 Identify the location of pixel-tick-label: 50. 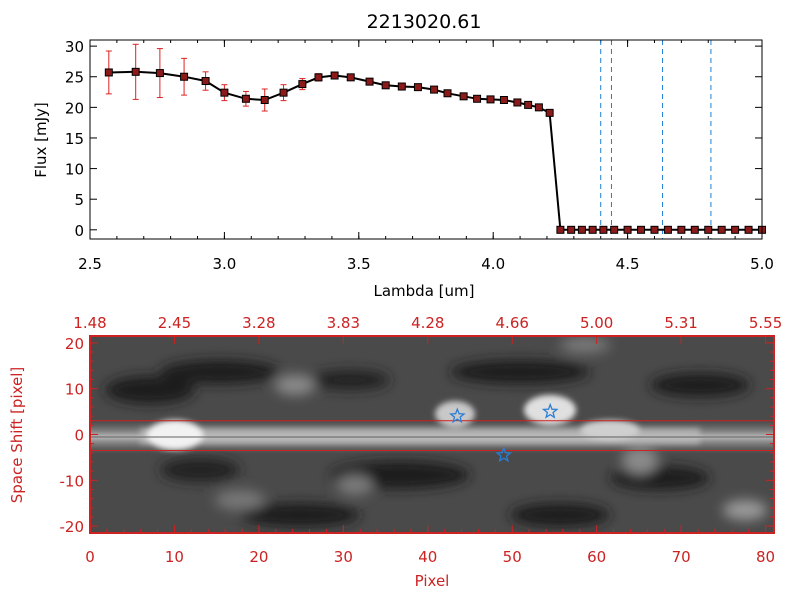
(512, 557).